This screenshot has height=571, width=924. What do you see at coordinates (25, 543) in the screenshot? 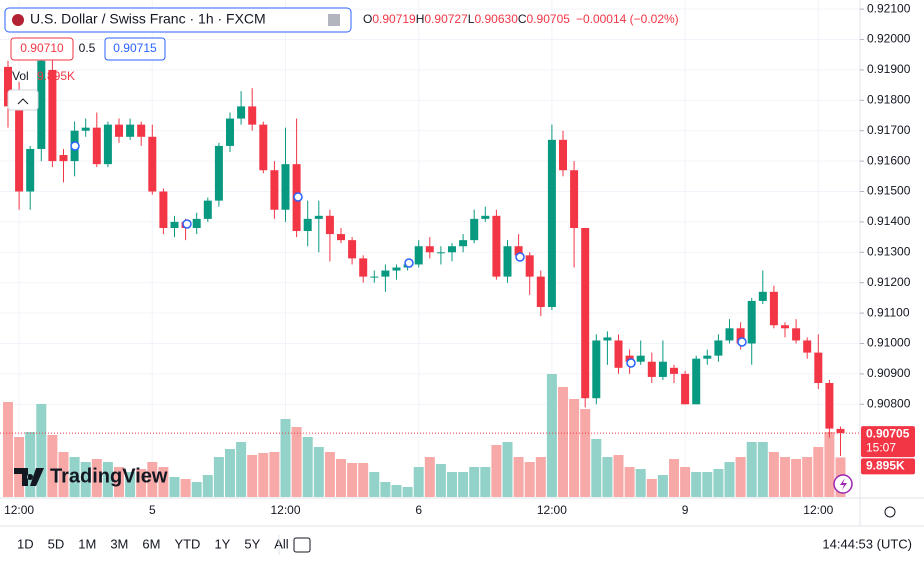
I see `range-button: 1D` at bounding box center [25, 543].